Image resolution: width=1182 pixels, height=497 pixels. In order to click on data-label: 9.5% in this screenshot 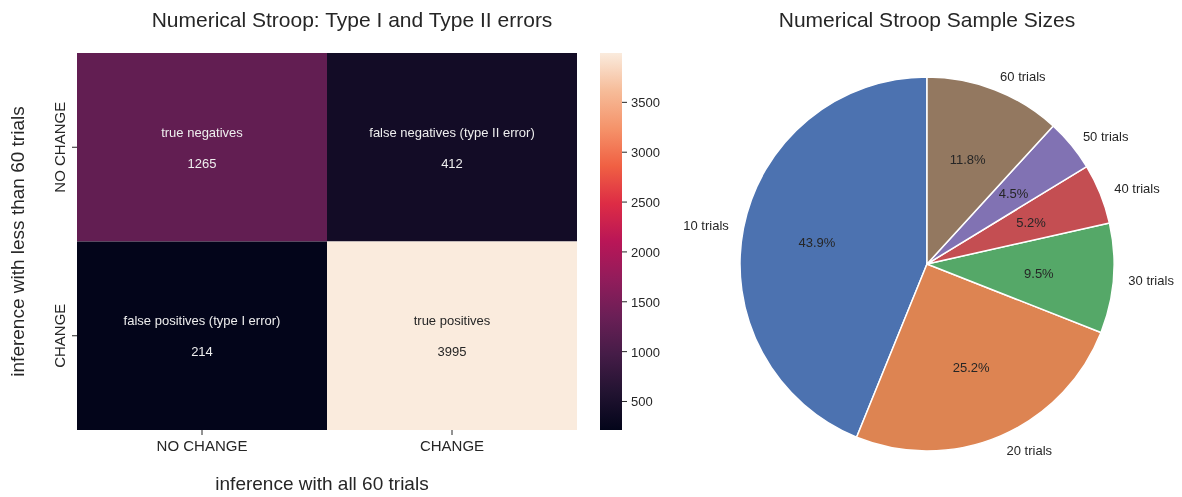, I will do `click(1039, 273)`.